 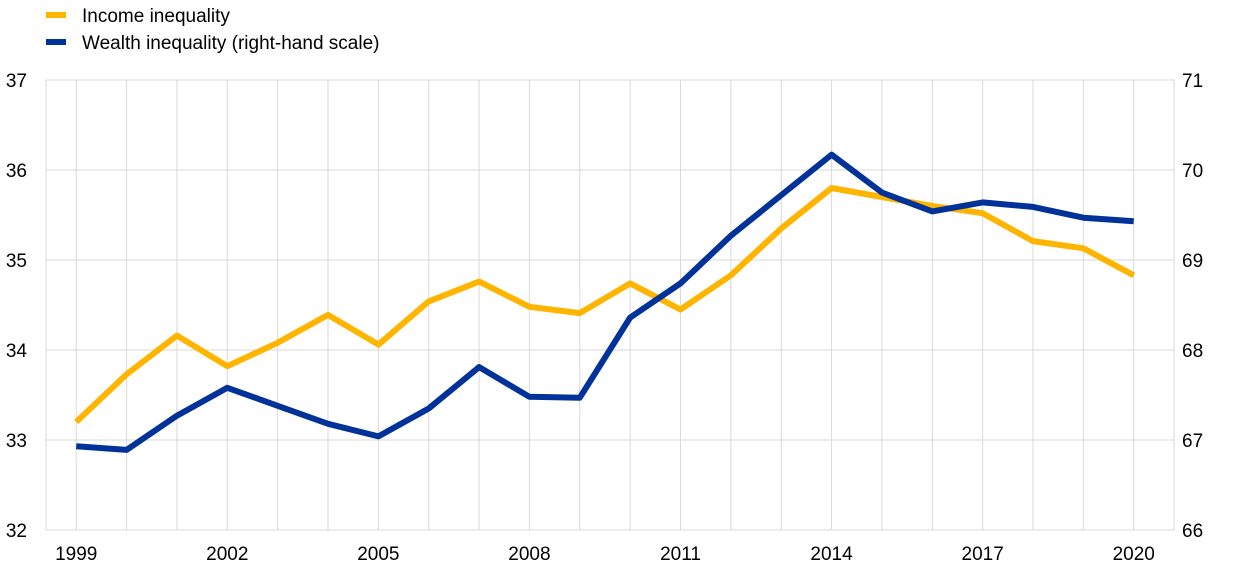 What do you see at coordinates (378, 554) in the screenshot?
I see `x-tick-label: 2005` at bounding box center [378, 554].